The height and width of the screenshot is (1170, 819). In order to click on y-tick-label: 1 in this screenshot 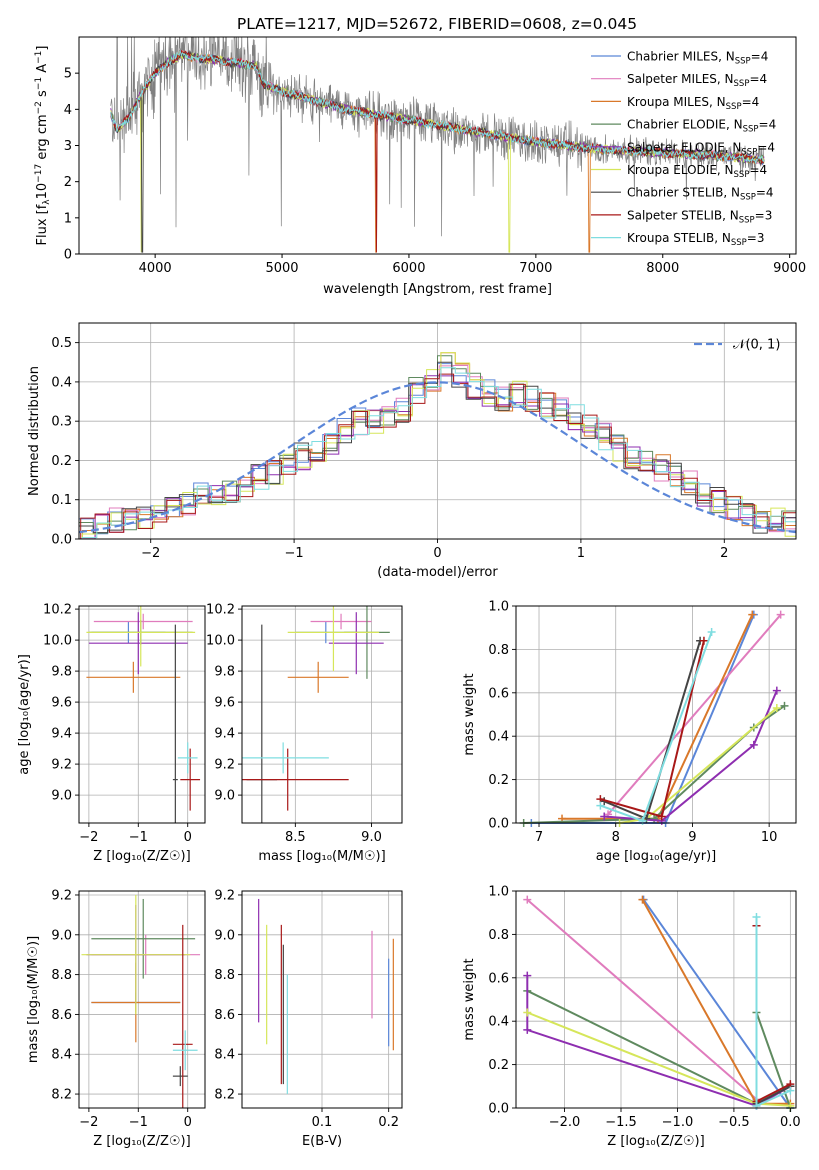, I will do `click(68, 218)`.